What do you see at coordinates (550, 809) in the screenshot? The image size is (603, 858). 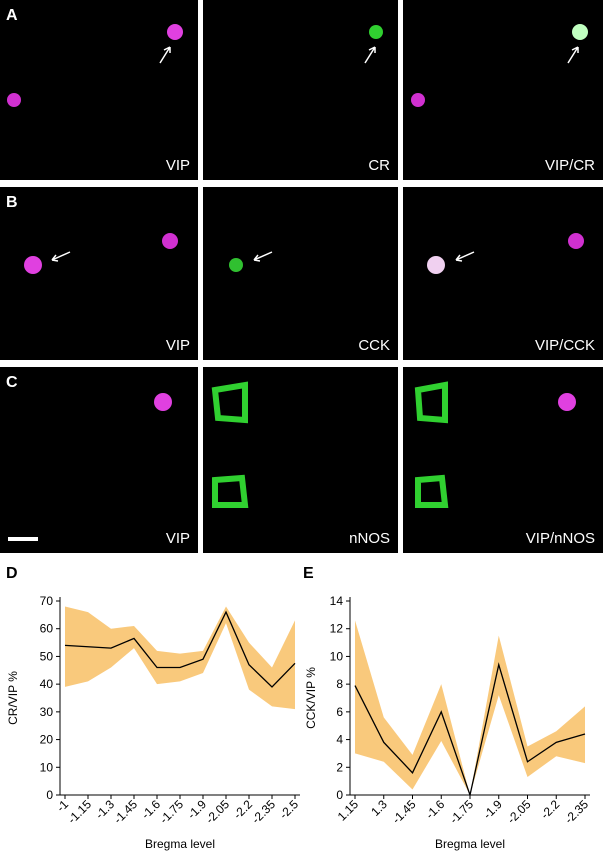 I see `x-tick-label: -2.2` at bounding box center [550, 809].